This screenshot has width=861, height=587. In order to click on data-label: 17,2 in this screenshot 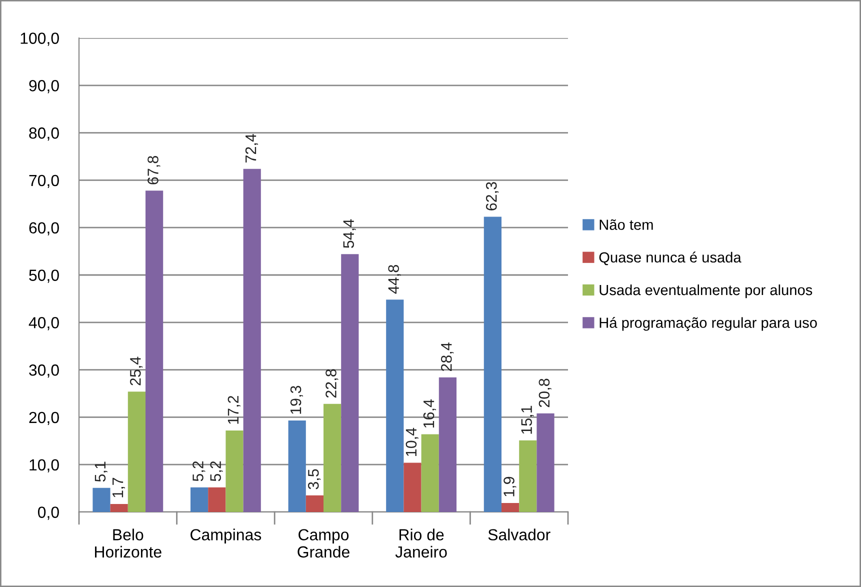, I will do `click(234, 410)`.